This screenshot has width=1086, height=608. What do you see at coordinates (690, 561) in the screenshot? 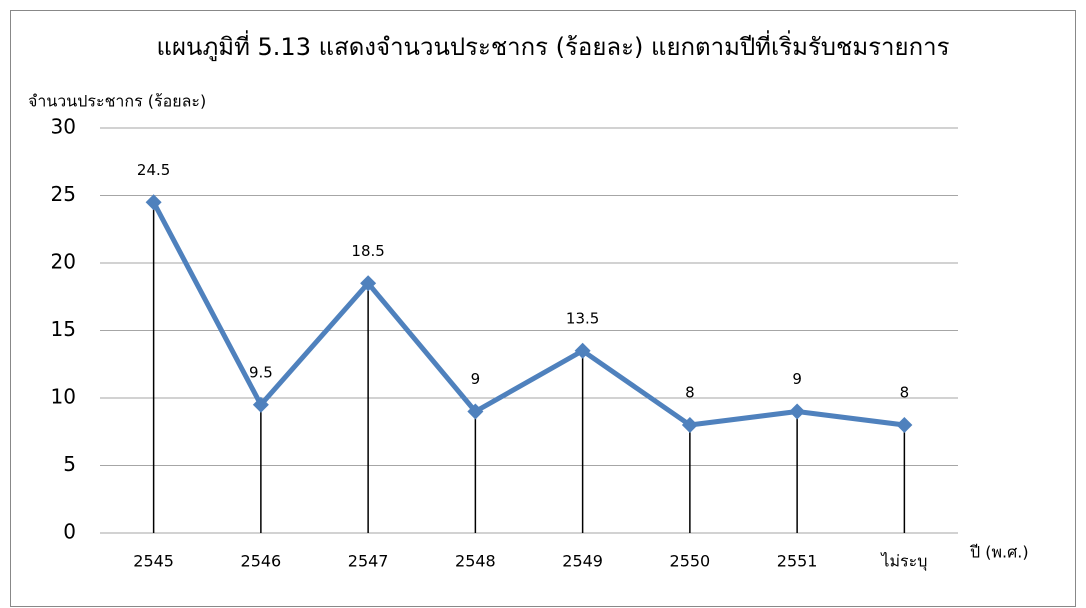
I see `x-tick-label: 2550` at bounding box center [690, 561].